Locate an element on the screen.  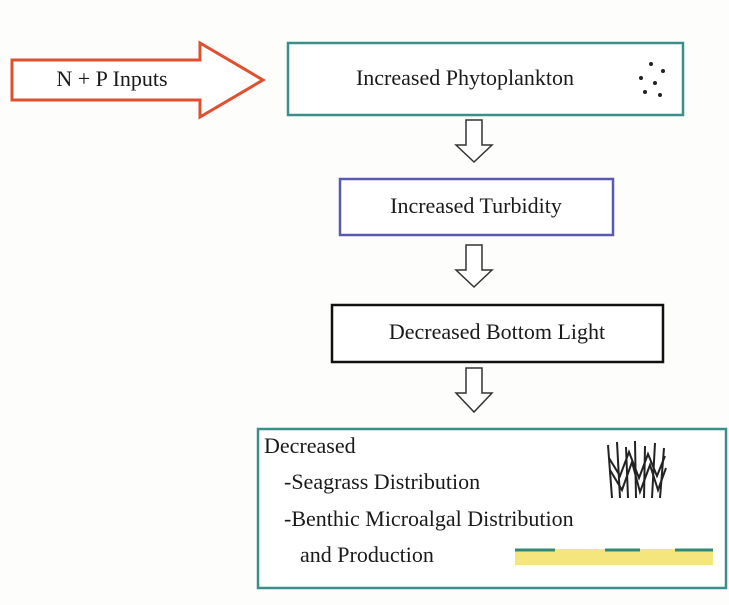
node-line: -Seagrass Distribution is located at coordinates (382, 481).